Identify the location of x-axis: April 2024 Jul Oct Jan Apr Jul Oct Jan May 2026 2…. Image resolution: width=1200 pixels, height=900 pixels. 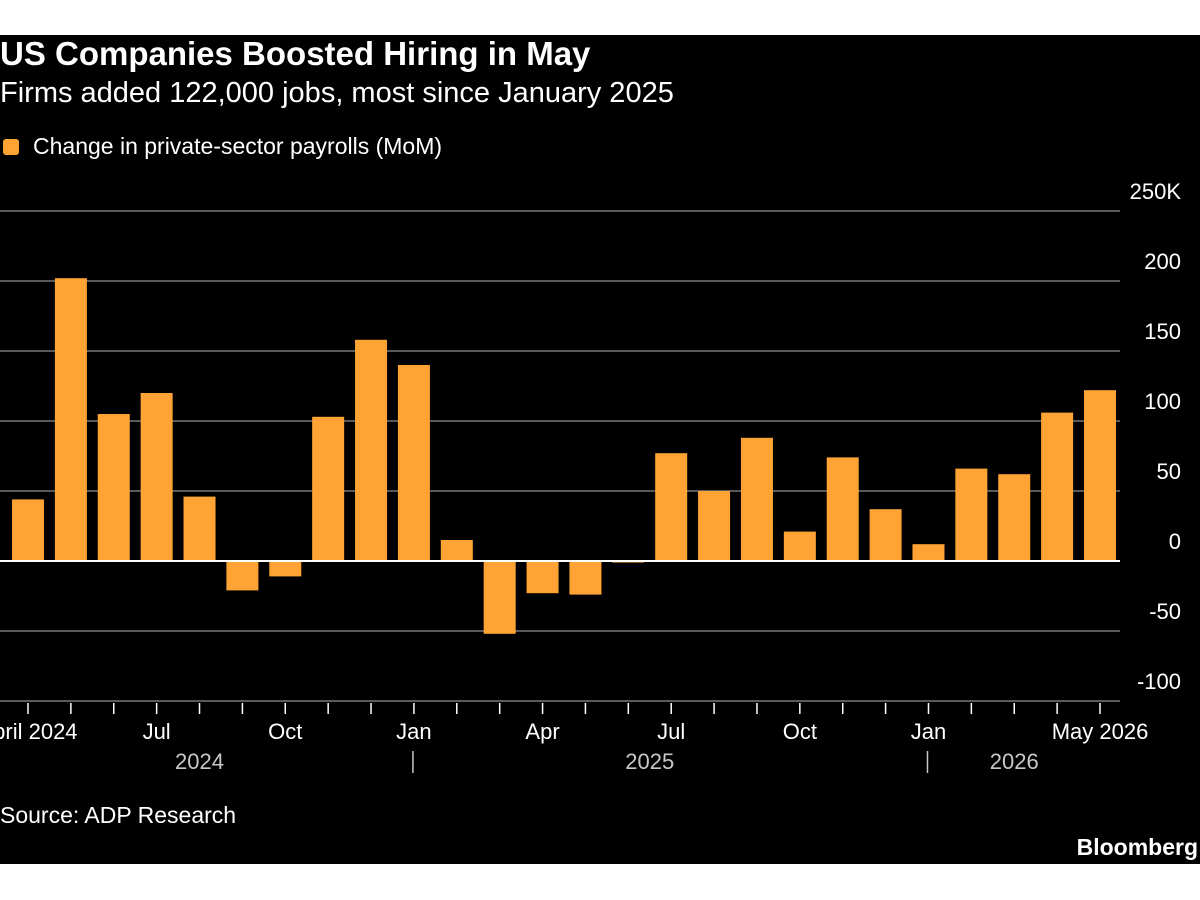
(574, 738).